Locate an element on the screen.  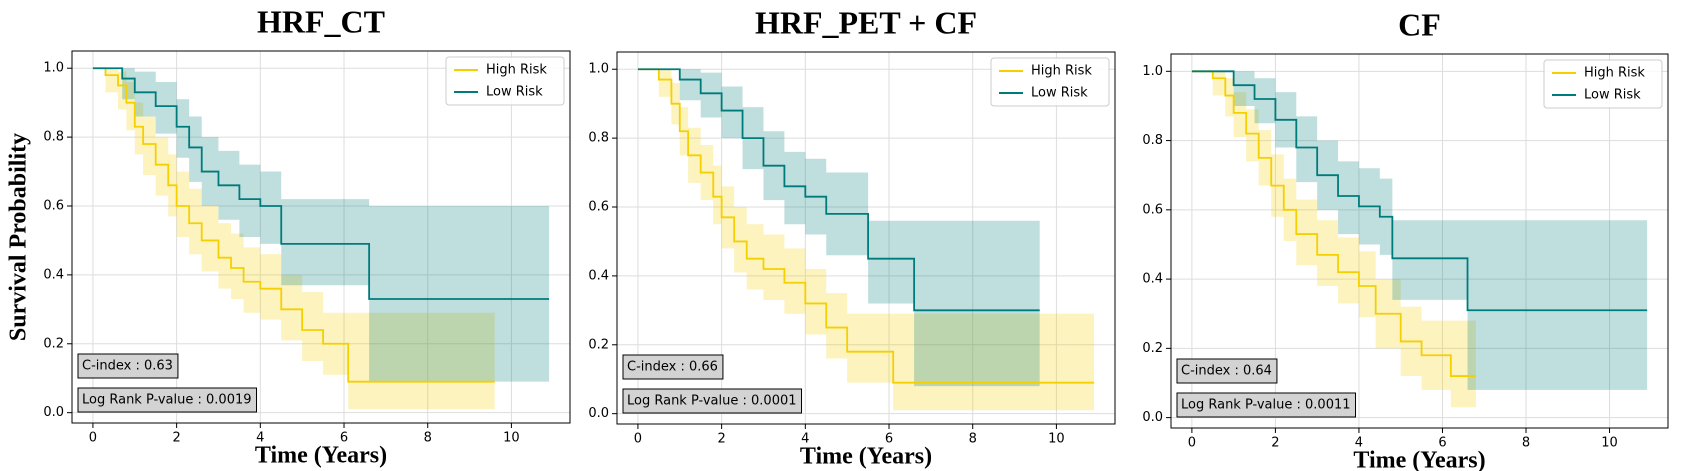
annotation: C-index : 0.63 is located at coordinates (127, 366).